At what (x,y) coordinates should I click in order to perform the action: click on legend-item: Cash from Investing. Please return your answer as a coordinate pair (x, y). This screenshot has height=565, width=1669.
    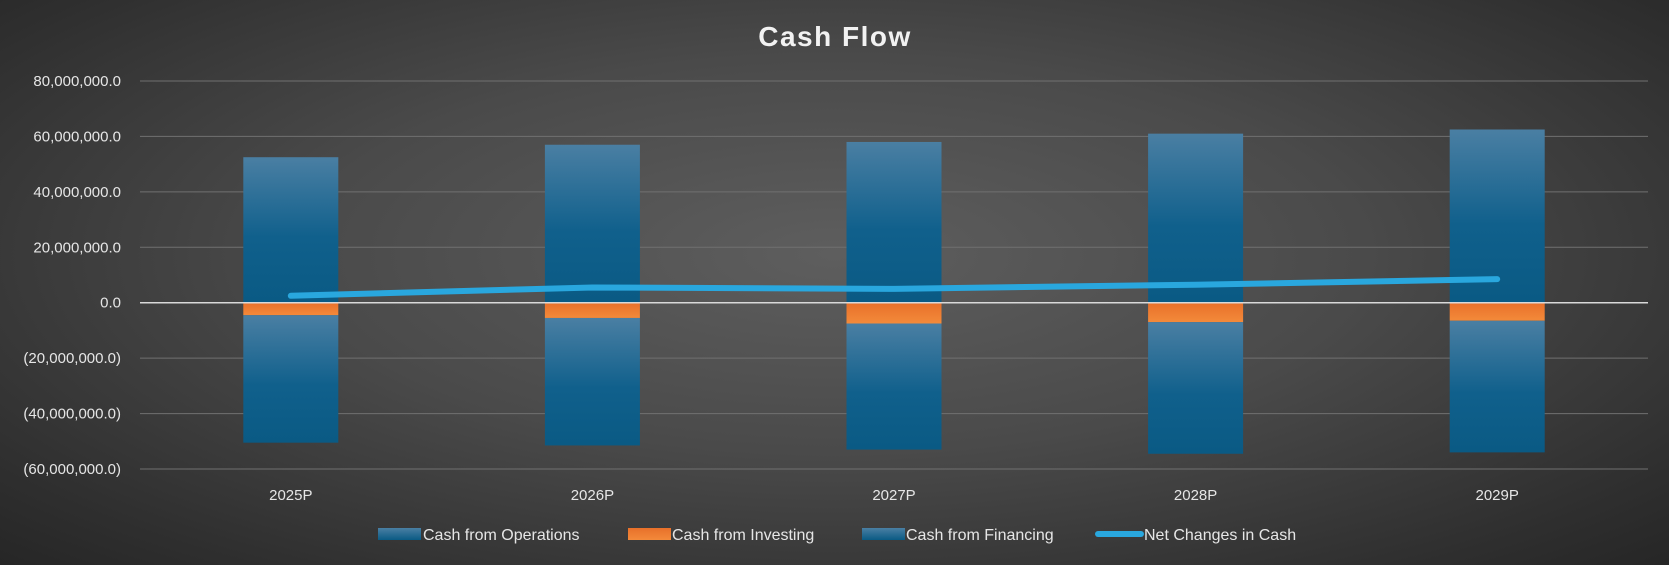
    Looking at the image, I should click on (721, 535).